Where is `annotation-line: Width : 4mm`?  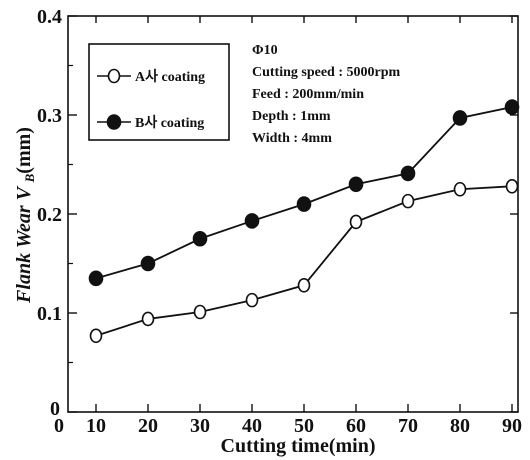
annotation-line: Width : 4mm is located at coordinates (292, 138).